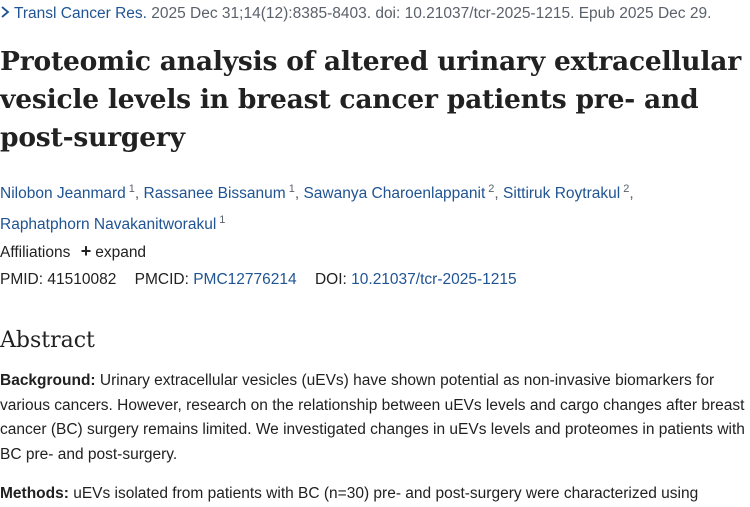 Image resolution: width=750 pixels, height=507 pixels. Describe the element at coordinates (80, 13) in the screenshot. I see `journal-link: Transl Cancer Res.` at that location.